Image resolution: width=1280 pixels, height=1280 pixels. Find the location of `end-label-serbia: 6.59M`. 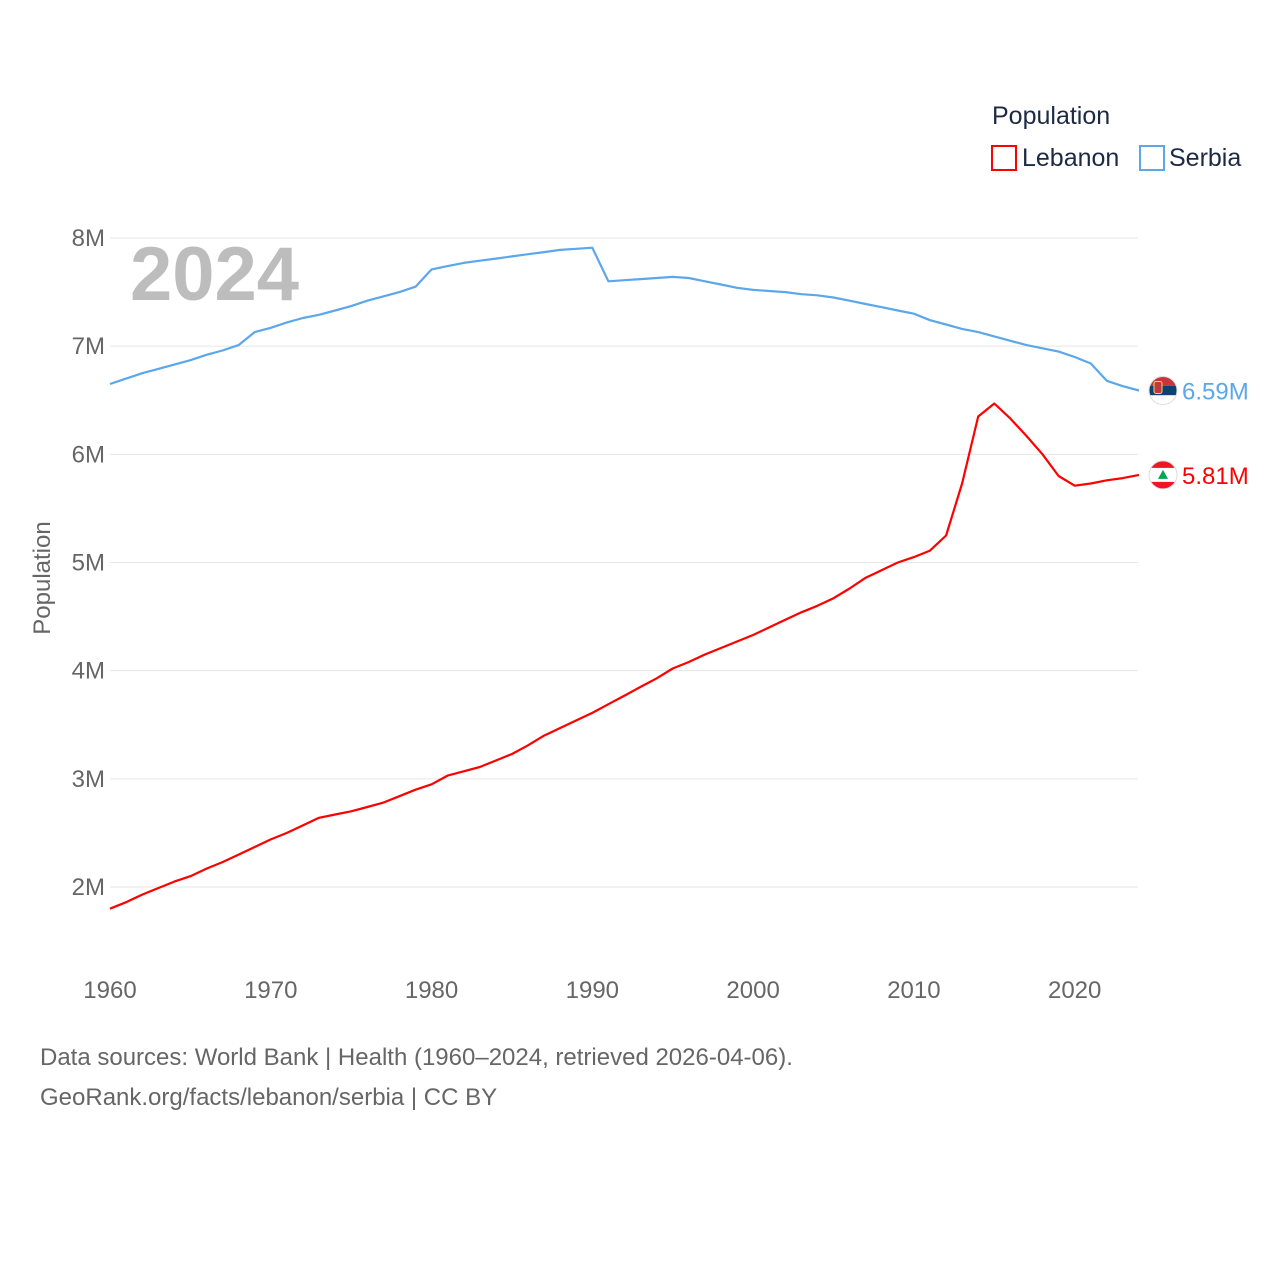

end-label-serbia: 6.59M is located at coordinates (1215, 392).